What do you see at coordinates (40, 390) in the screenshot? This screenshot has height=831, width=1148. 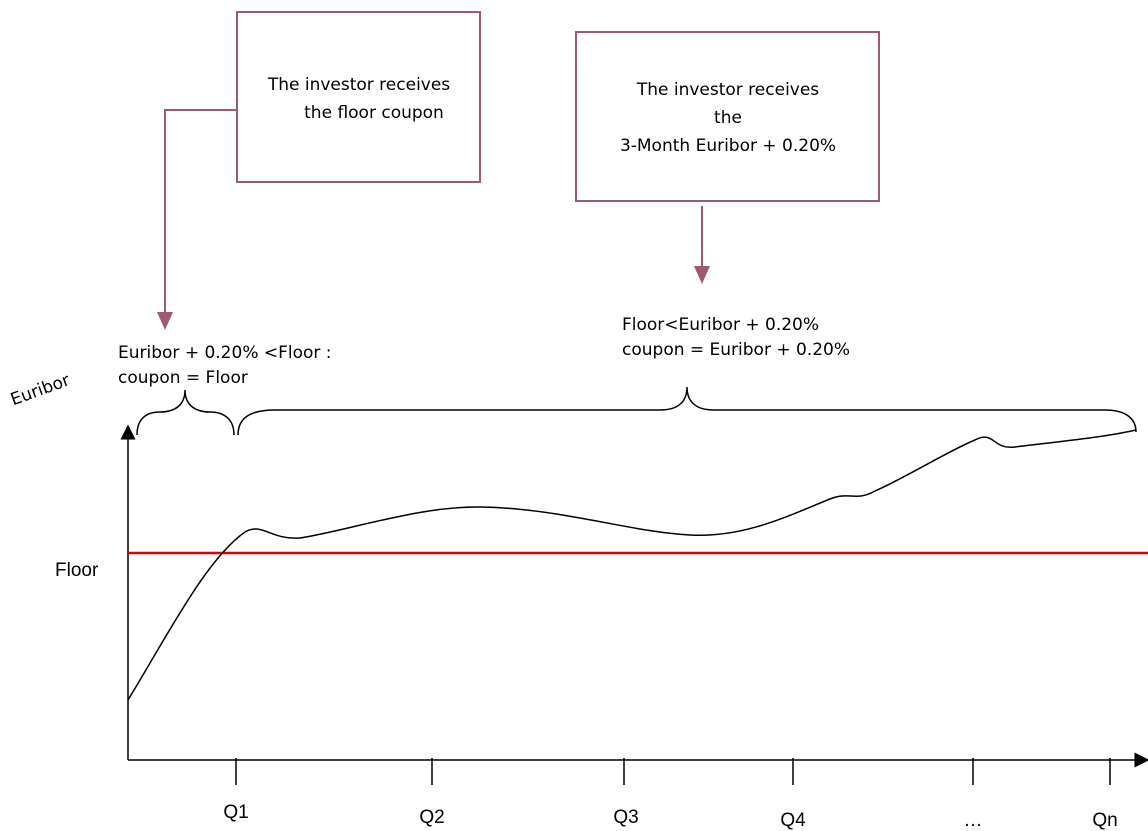 I see `y-axis-label: Euribor` at bounding box center [40, 390].